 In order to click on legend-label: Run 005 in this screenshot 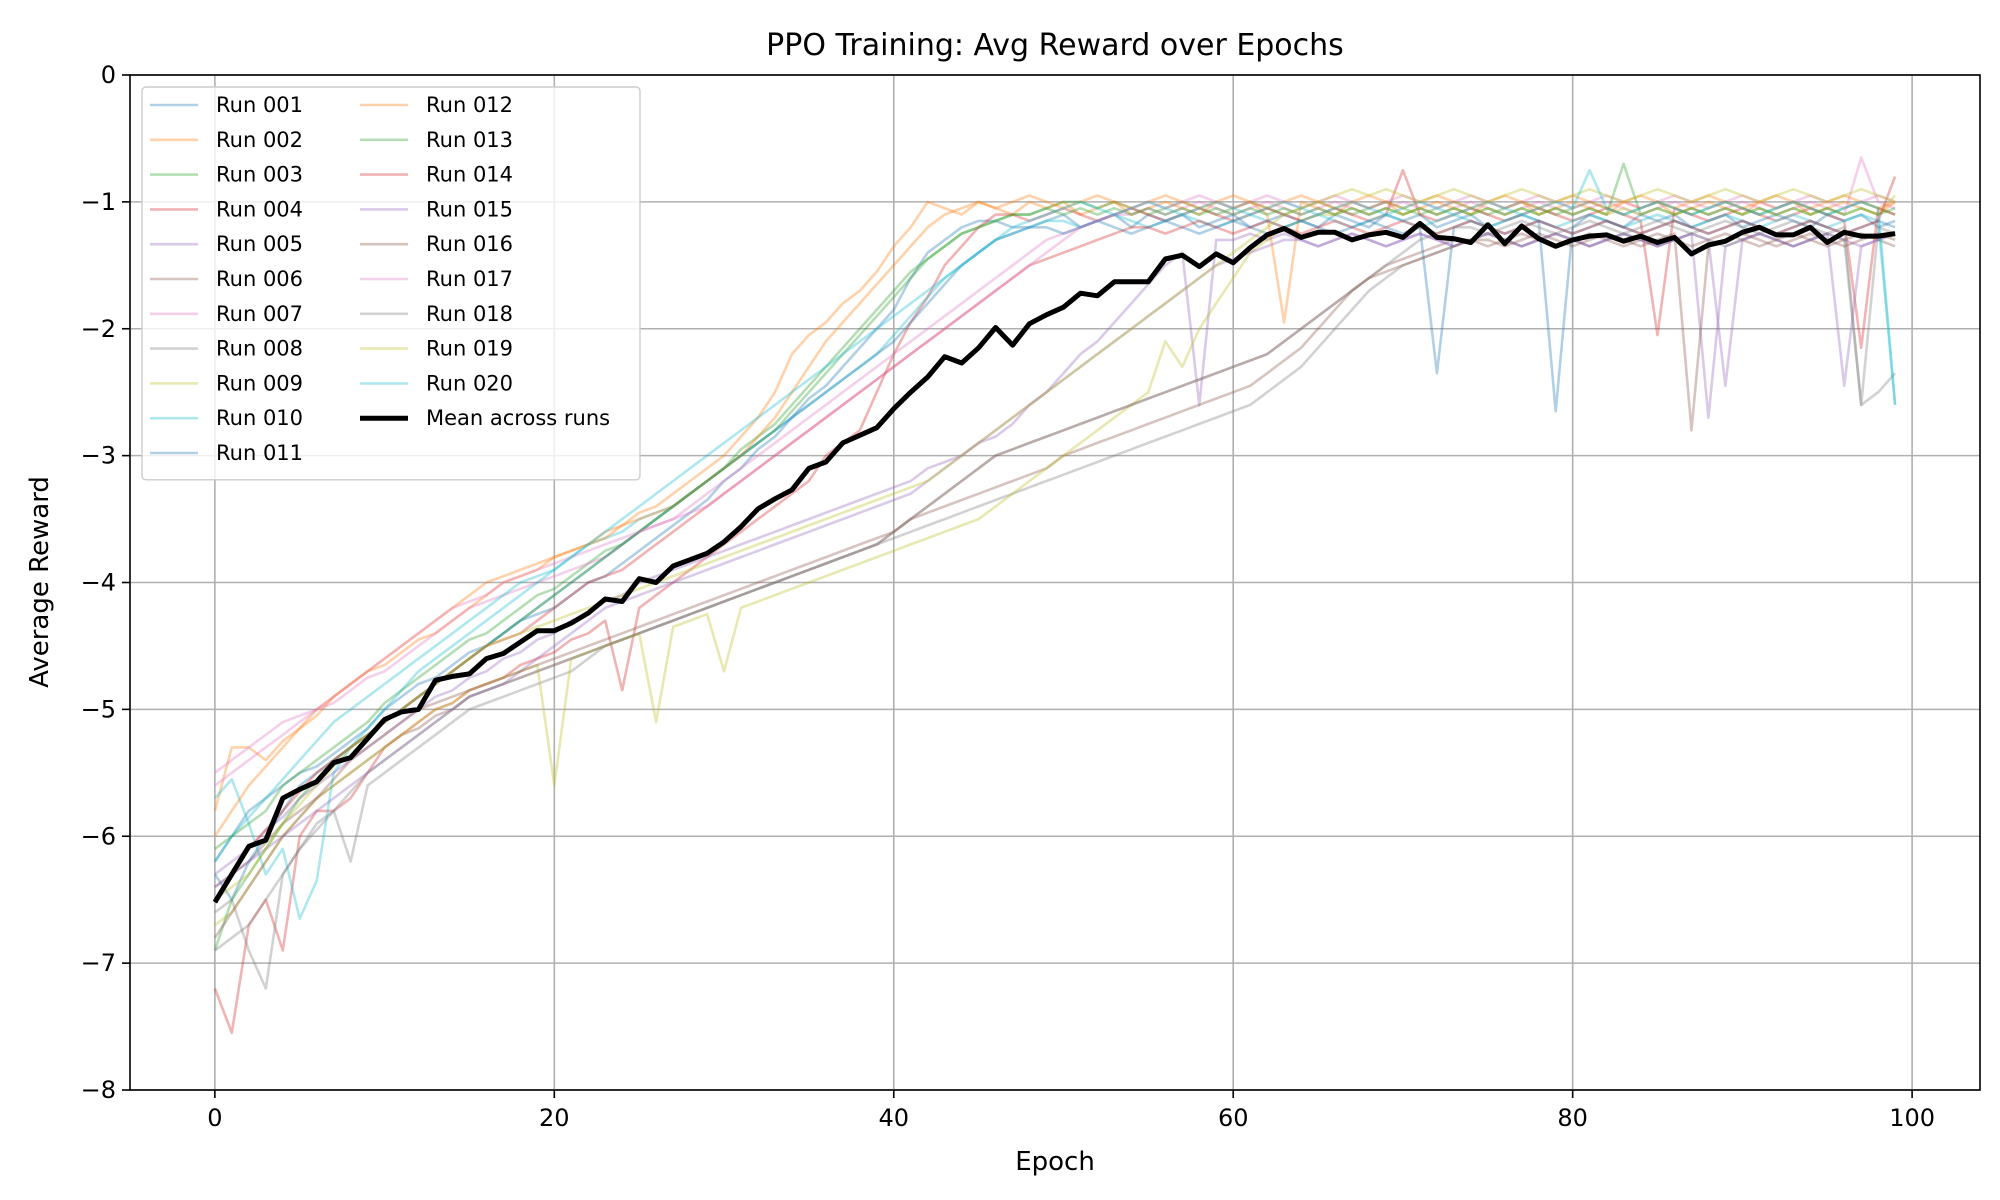, I will do `click(259, 244)`.